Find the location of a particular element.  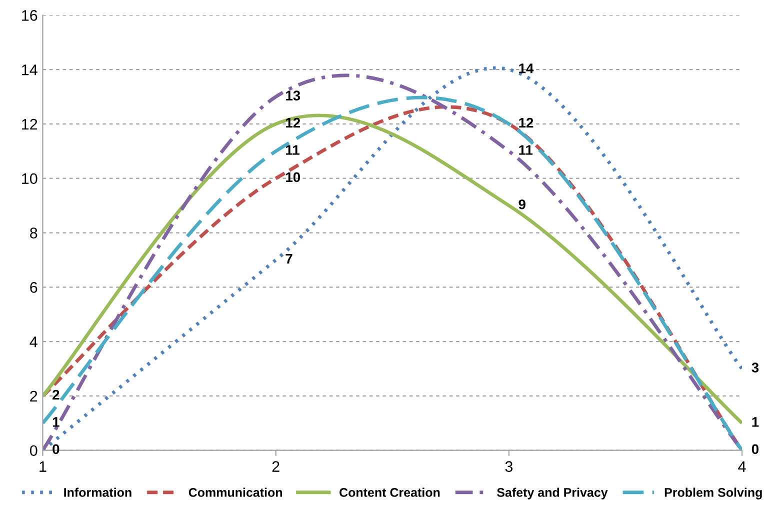

data-label: 14 is located at coordinates (526, 69).